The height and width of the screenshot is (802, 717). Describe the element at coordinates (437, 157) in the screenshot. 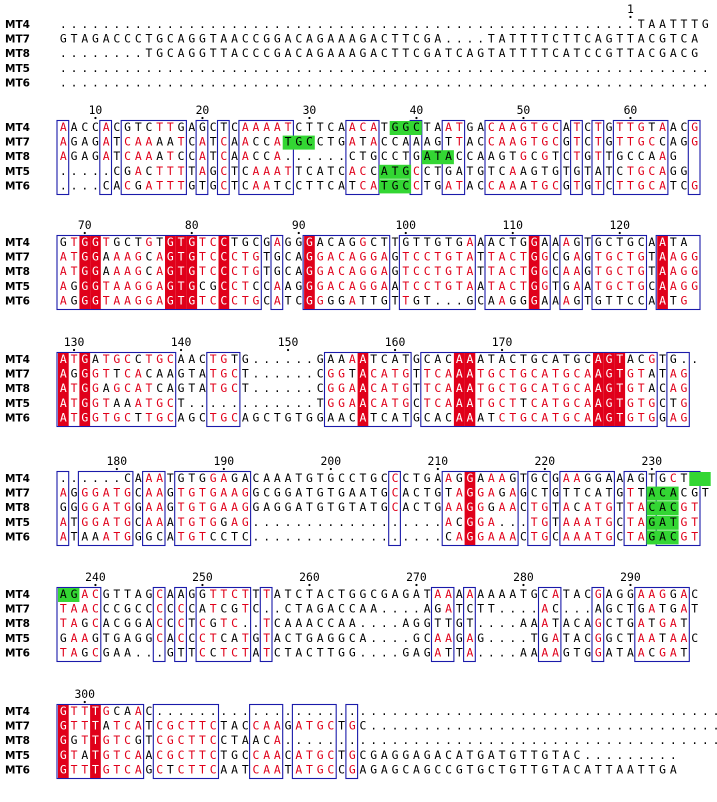

I see `codon-highlight` at that location.